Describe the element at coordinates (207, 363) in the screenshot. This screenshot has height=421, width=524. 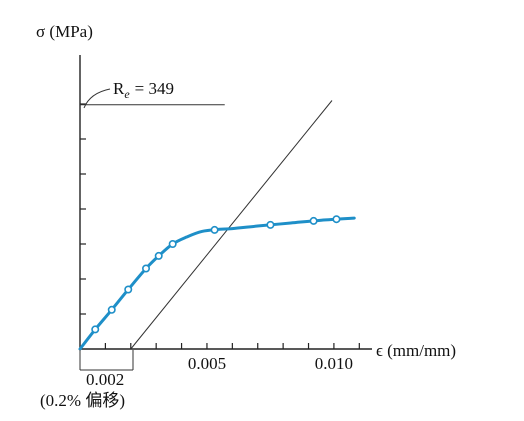
I see `x-tick-label: 0.005` at that location.